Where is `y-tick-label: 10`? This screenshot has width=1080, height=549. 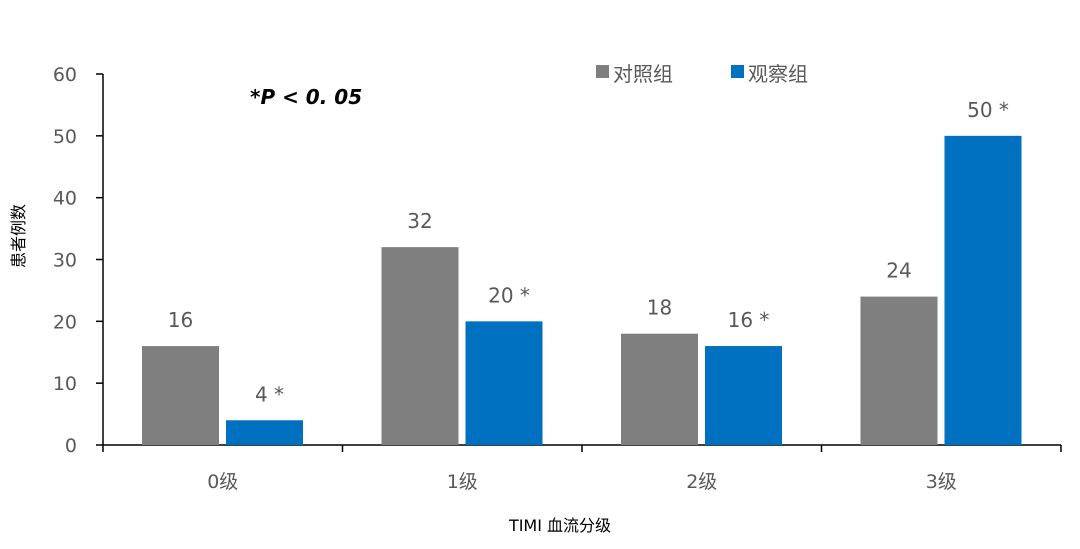 y-tick-label: 10 is located at coordinates (65, 384).